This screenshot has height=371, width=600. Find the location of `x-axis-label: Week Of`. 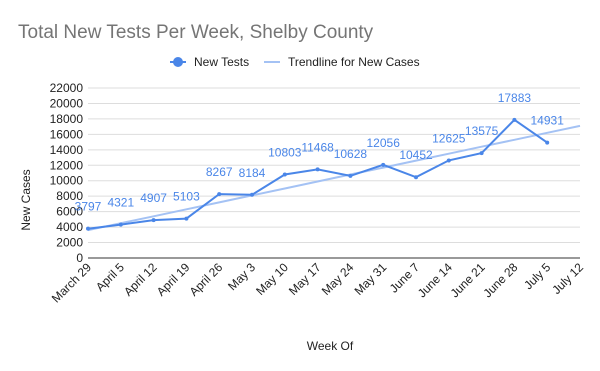

x-axis-label: Week Of is located at coordinates (330, 346).